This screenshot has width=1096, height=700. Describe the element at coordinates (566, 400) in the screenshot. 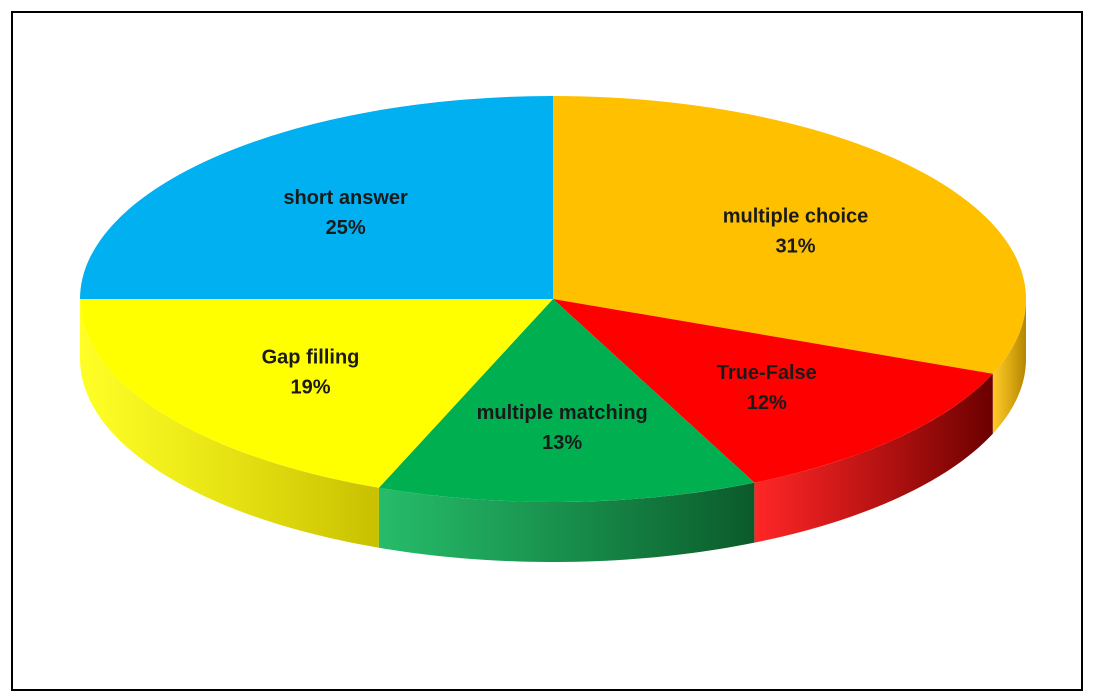

I see `pie-slice-multiple-matching` at that location.